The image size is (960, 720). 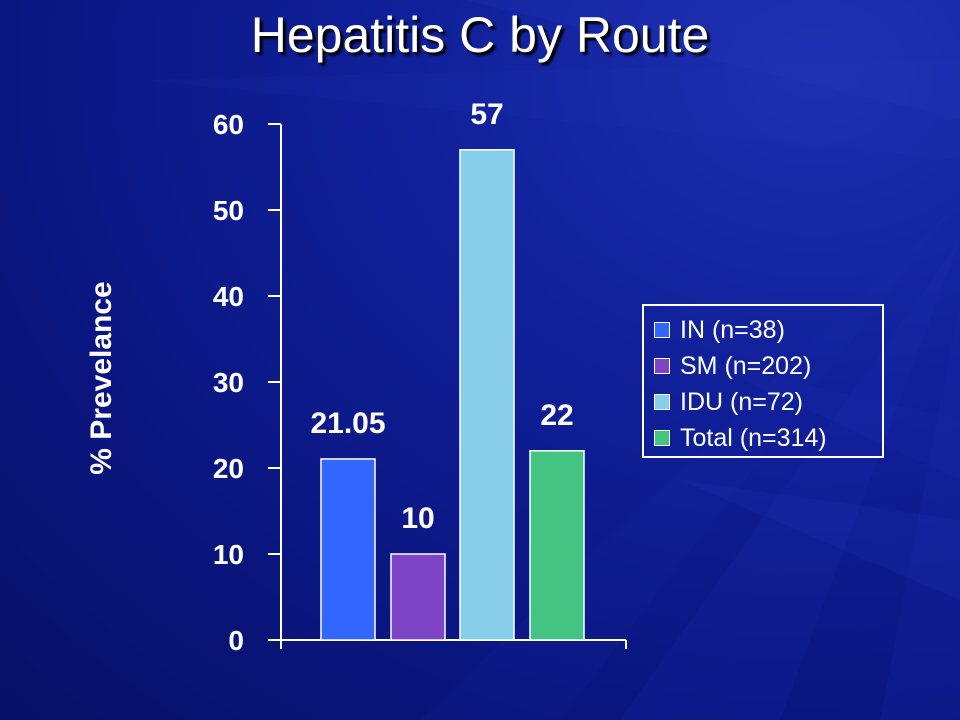 What do you see at coordinates (101, 377) in the screenshot?
I see `y-axis-title: % Prevelance` at bounding box center [101, 377].